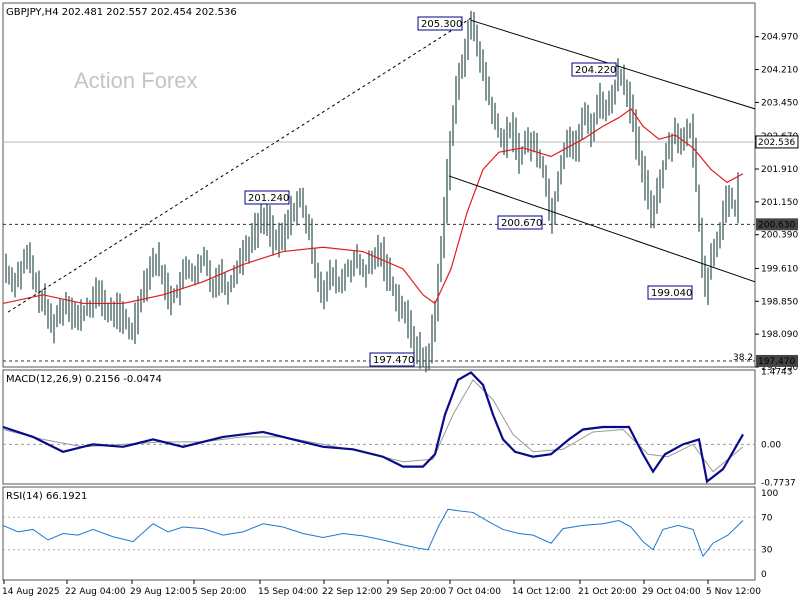 The image size is (800, 600). Describe the element at coordinates (779, 103) in the screenshot. I see `price-tick-label: 203.450` at that location.